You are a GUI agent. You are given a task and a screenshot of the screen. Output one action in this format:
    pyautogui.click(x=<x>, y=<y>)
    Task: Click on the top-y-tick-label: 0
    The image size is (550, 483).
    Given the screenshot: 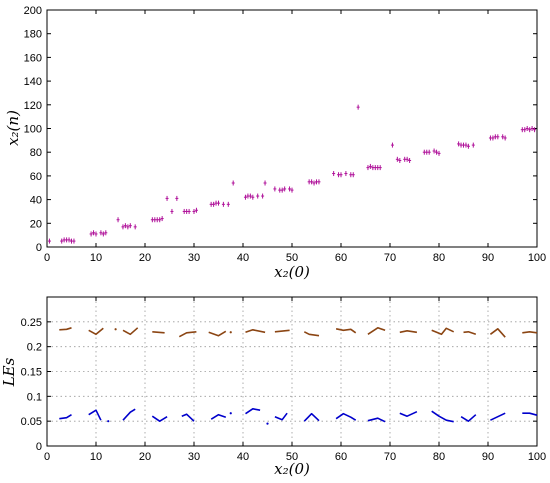 What is the action you would take?
    pyautogui.click(x=39, y=248)
    